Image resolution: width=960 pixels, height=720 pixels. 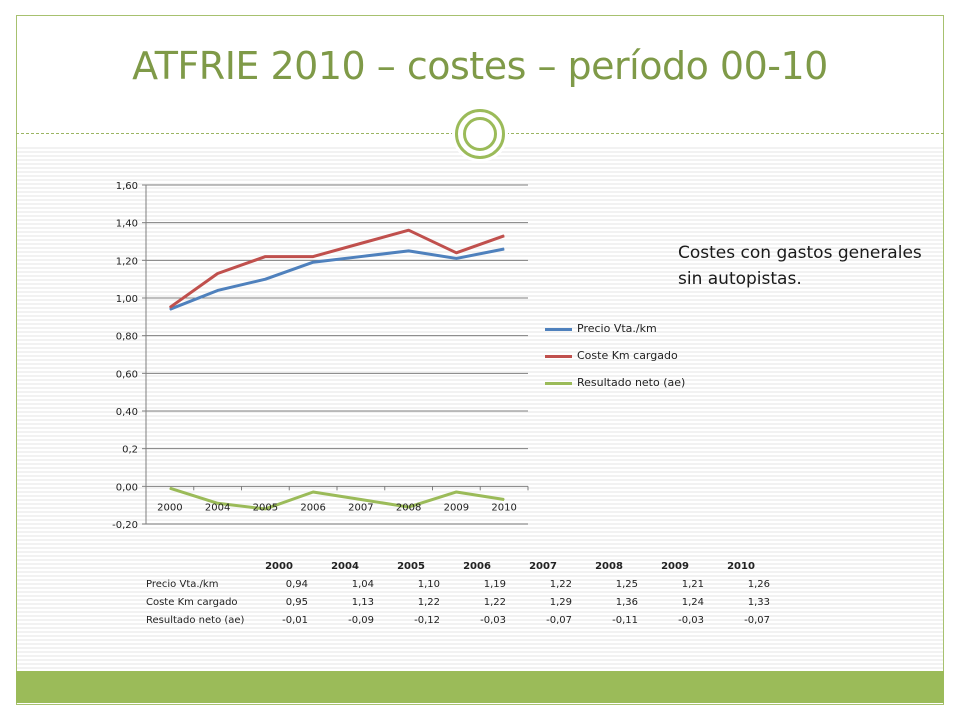 What do you see at coordinates (758, 602) in the screenshot?
I see `table-cell: 1,33` at bounding box center [758, 602].